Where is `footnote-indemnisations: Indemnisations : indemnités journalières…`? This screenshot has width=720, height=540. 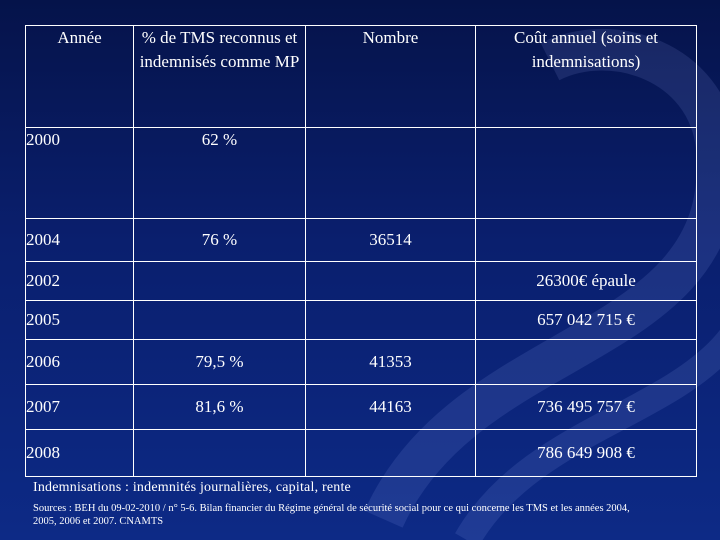 footnote-indemnisations: Indemnisations : indemnités journalières… is located at coordinates (192, 487).